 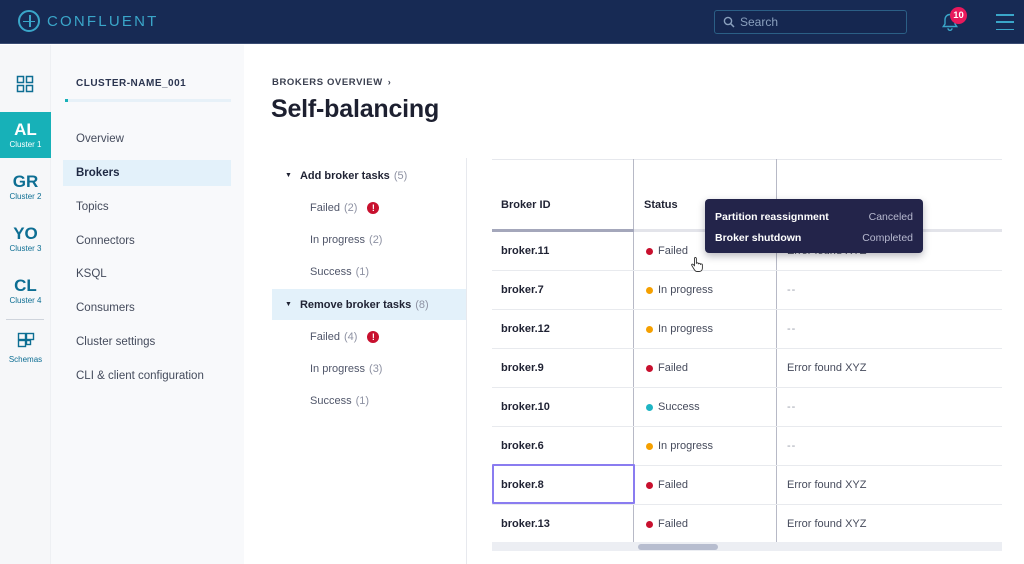 I want to click on tree-item-add-failed: Failed (2) !, so click(x=345, y=208).